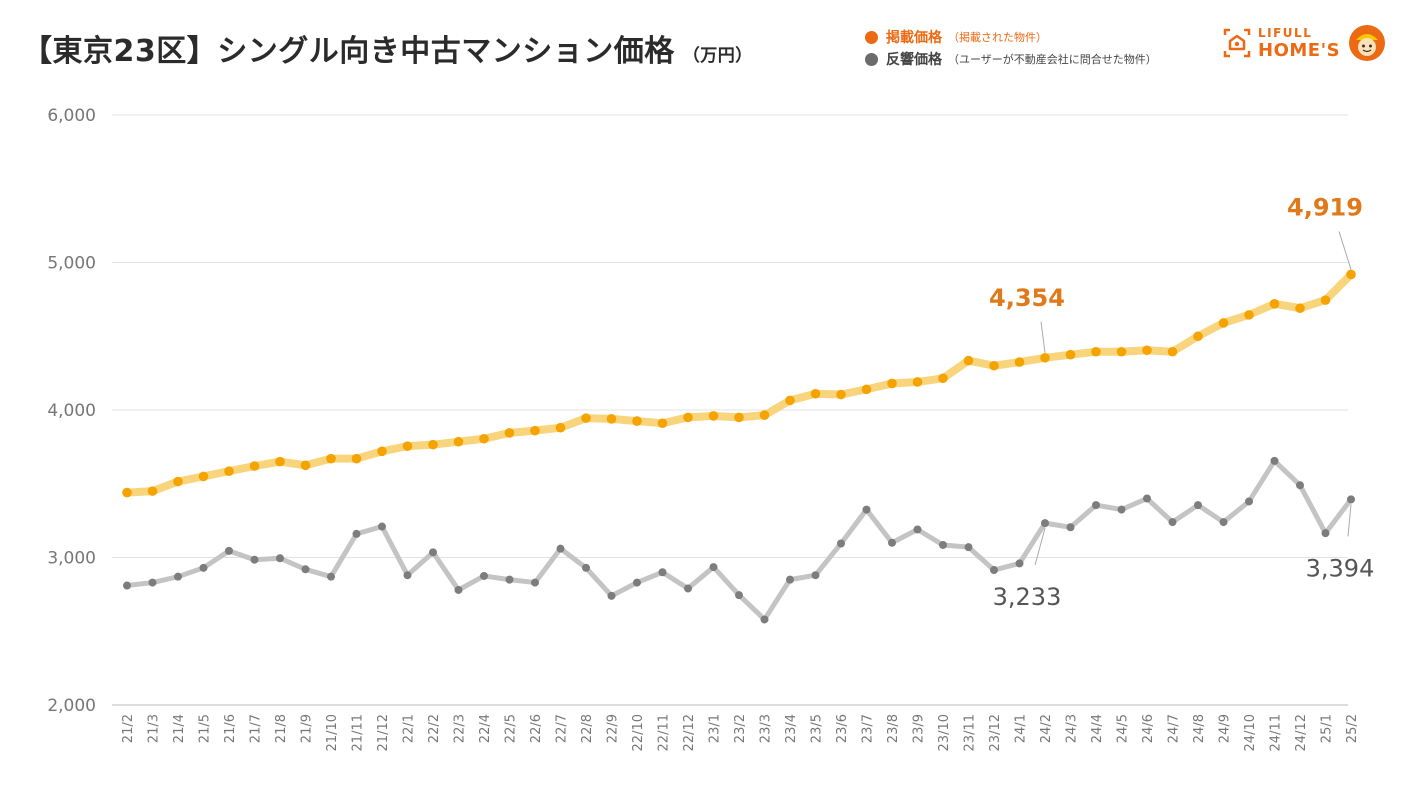 The height and width of the screenshot is (794, 1411). I want to click on legend-note-listed: （掲載された物件）, so click(997, 37).